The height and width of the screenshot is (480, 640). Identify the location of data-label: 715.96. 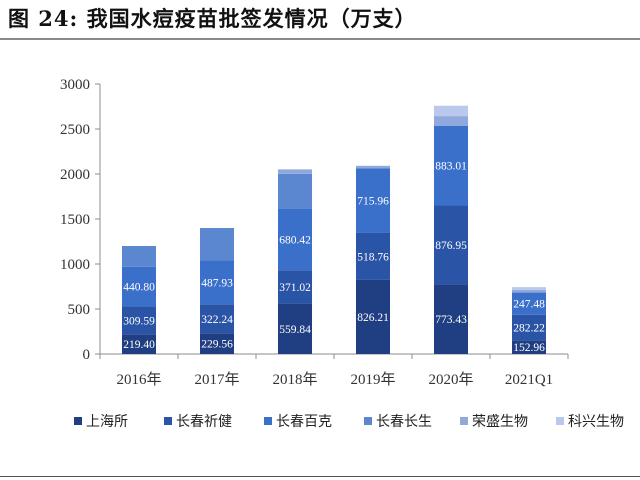
(373, 202).